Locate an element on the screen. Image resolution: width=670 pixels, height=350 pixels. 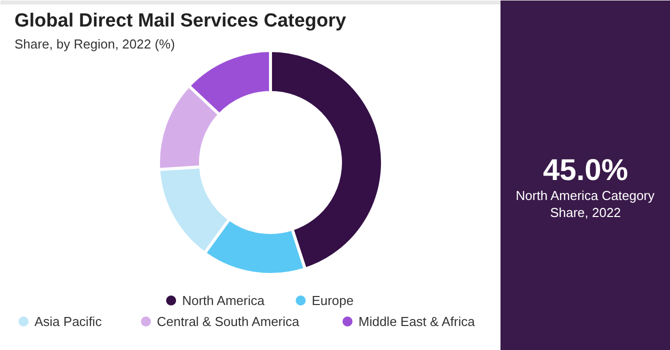
legend-label: North America is located at coordinates (224, 300).